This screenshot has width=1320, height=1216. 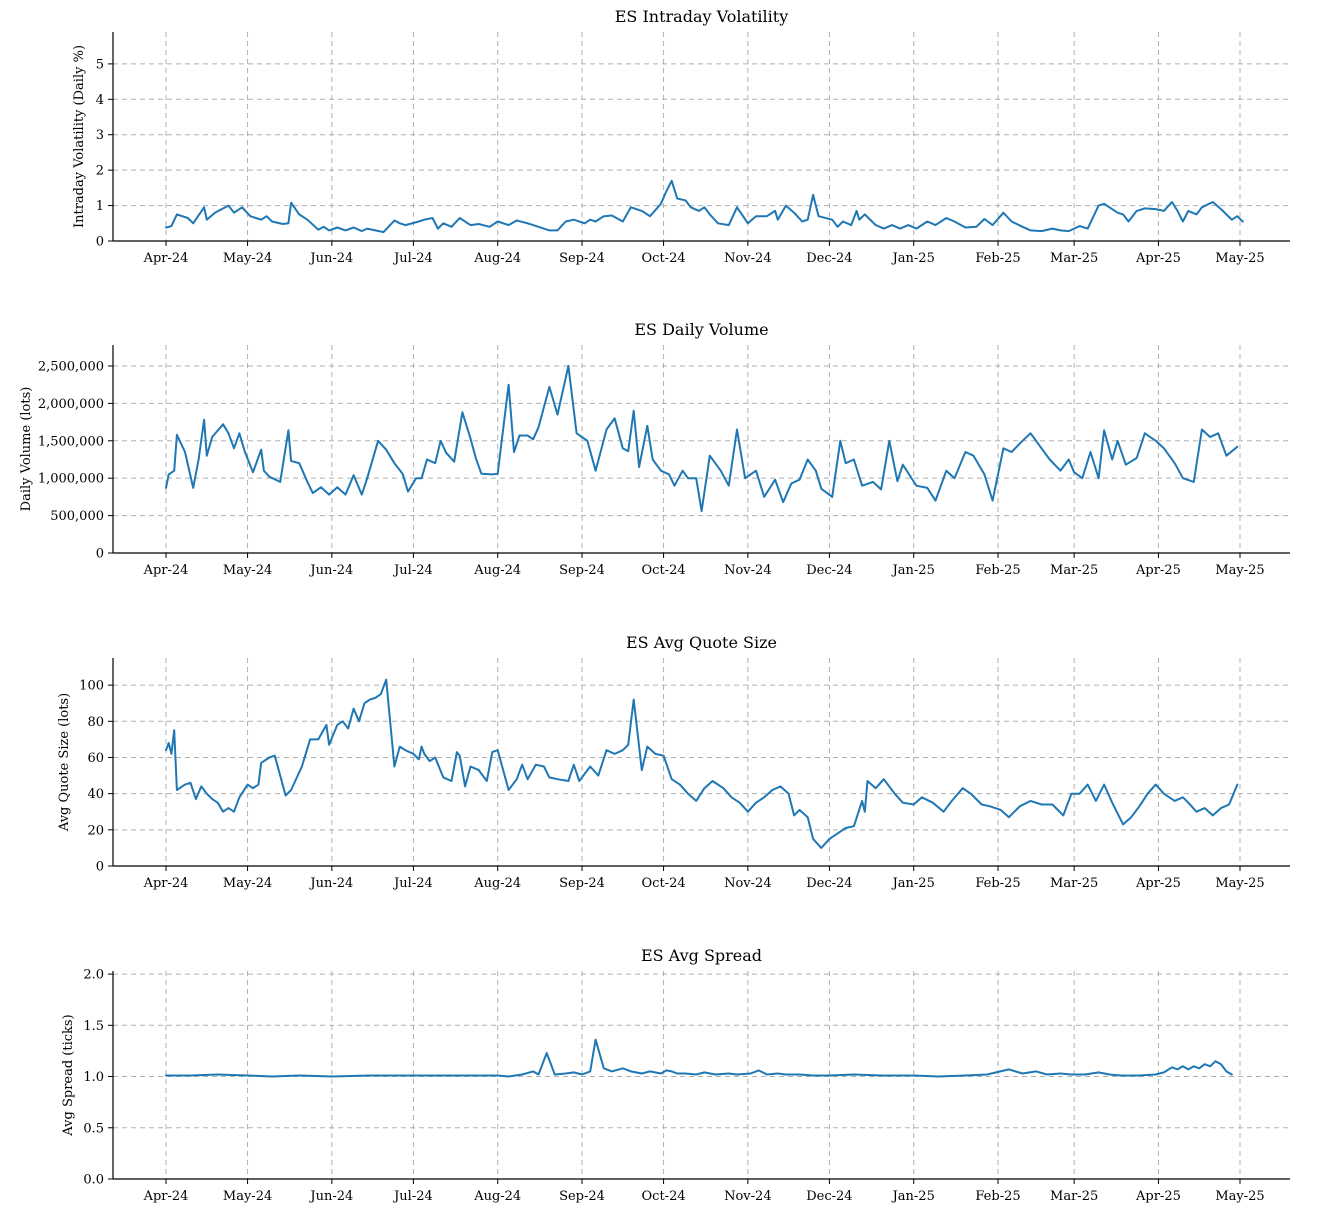 What do you see at coordinates (100, 64) in the screenshot?
I see `y-tick-label: 5` at bounding box center [100, 64].